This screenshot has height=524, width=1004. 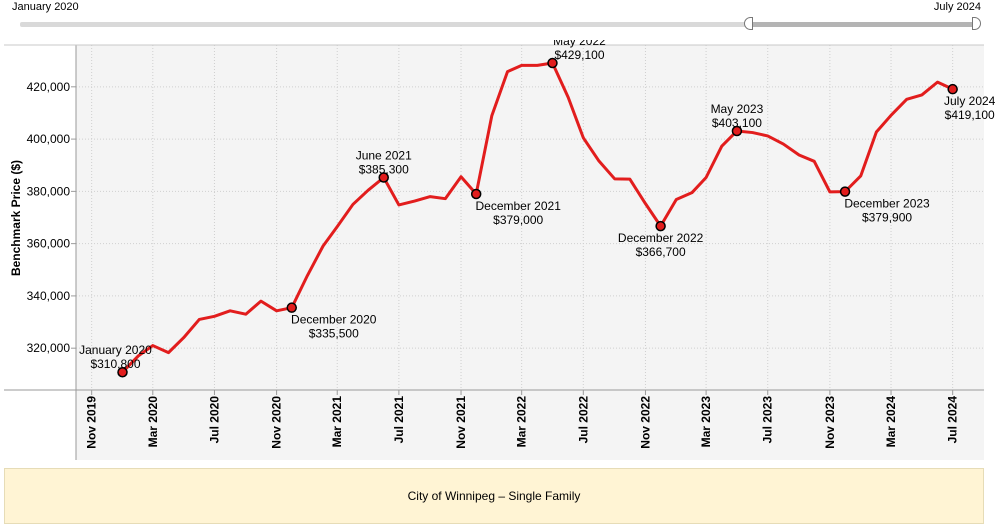 What do you see at coordinates (579, 55) in the screenshot?
I see `annotation-price: $429,100` at bounding box center [579, 55].